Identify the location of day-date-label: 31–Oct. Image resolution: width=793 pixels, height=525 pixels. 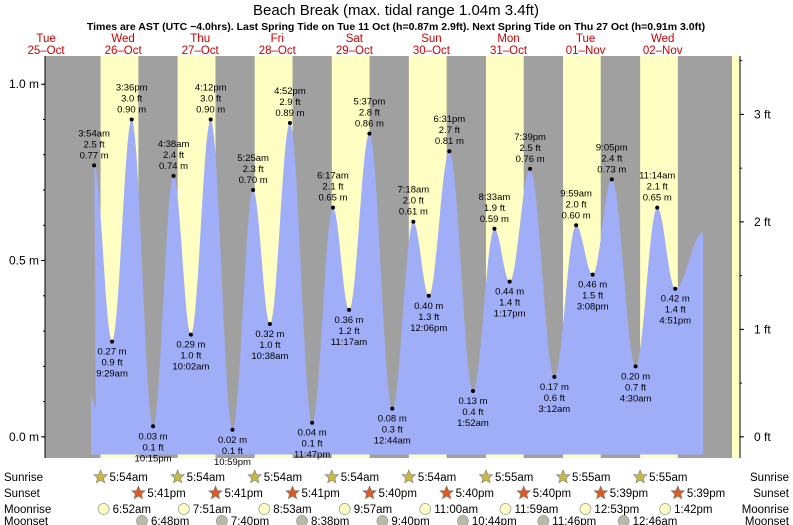
(509, 51).